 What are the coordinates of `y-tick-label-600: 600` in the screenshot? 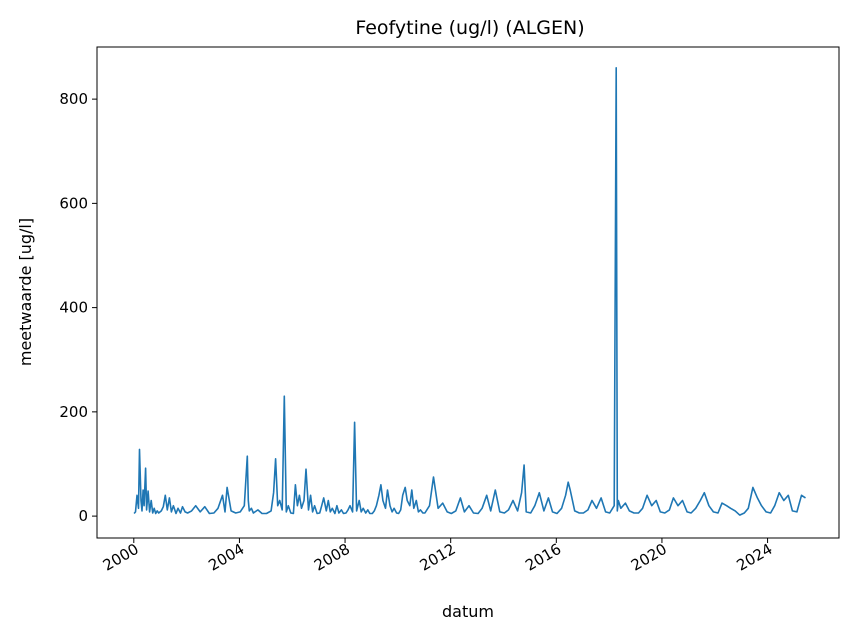 It's located at (73, 203).